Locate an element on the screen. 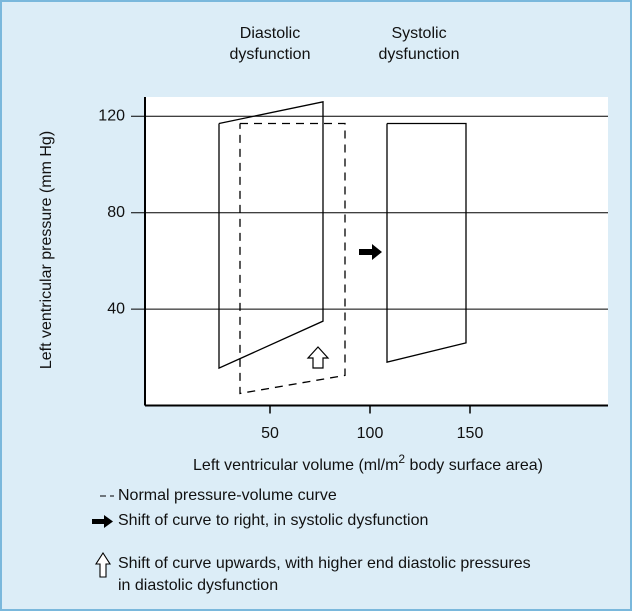 The width and height of the screenshot is (632, 611). x-axis-label-part: Left ventricular volume (ml/m is located at coordinates (295, 465).